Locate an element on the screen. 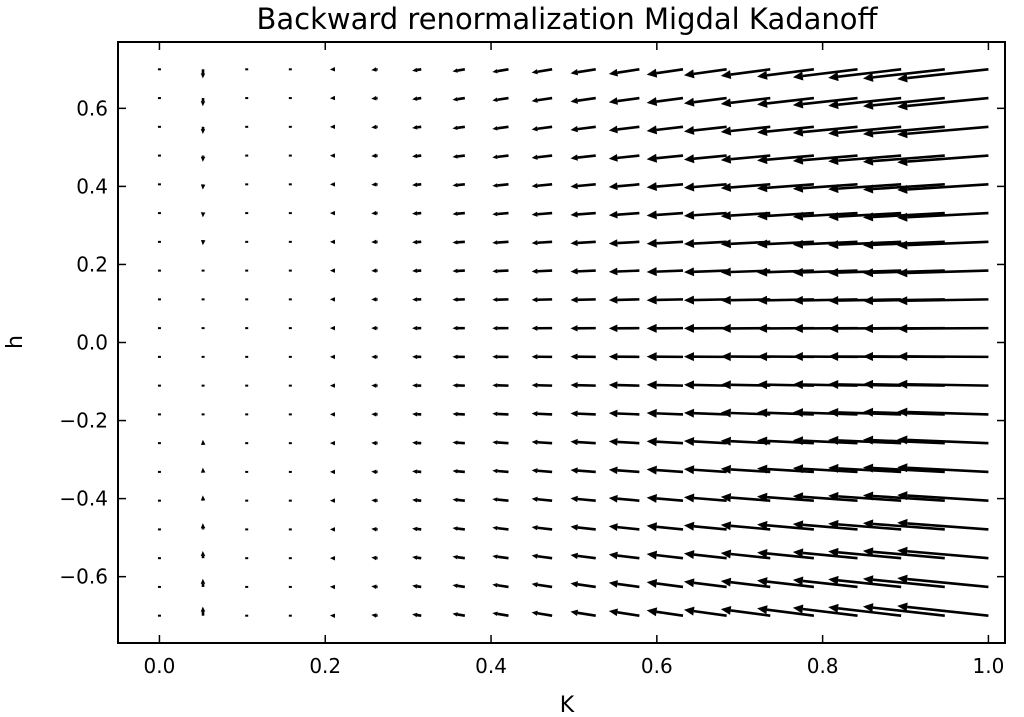  x-tick-label: 0.0 is located at coordinates (160, 666).